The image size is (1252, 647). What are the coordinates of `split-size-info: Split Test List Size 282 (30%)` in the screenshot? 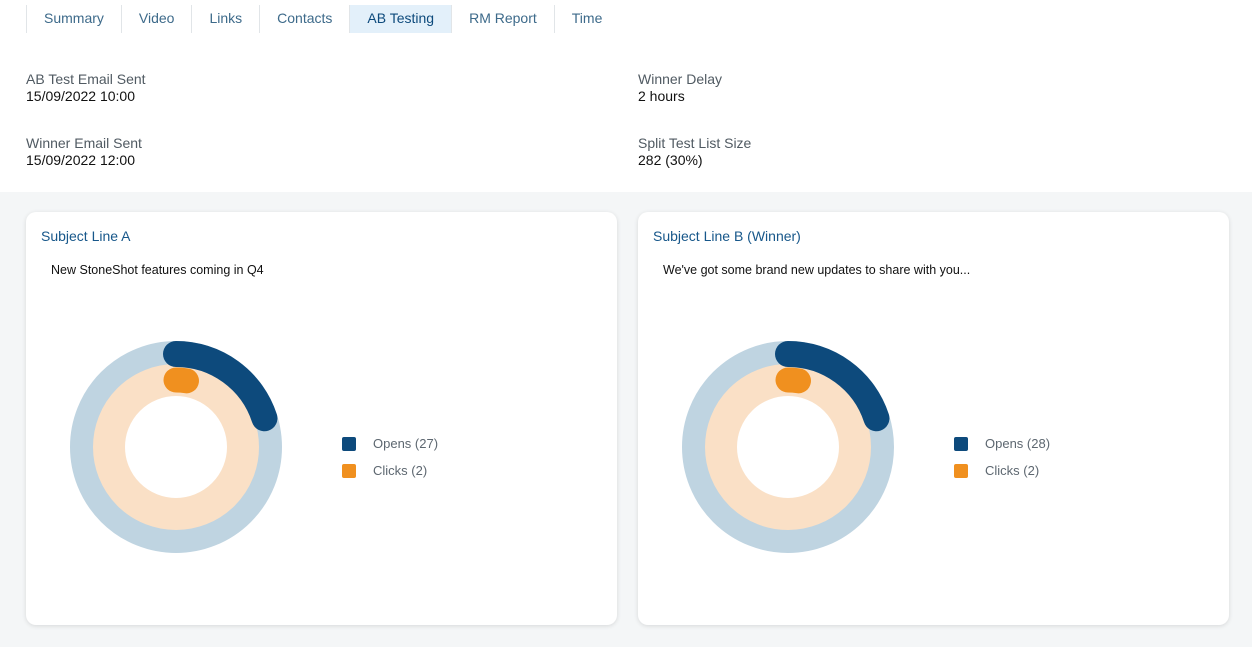 It's located at (694, 152).